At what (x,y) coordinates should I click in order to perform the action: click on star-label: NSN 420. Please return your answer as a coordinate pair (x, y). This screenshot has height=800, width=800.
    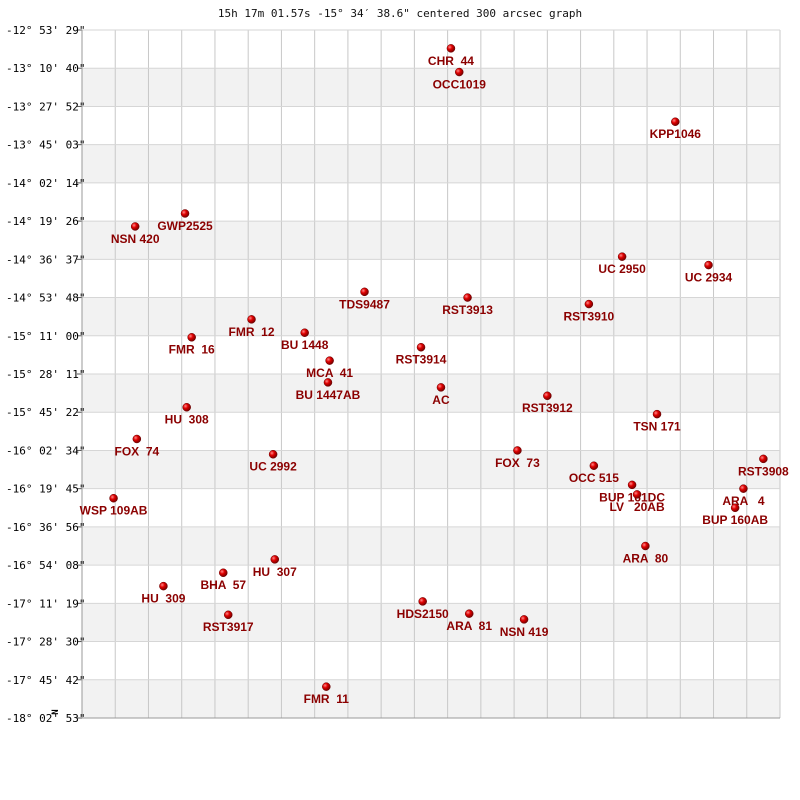
    Looking at the image, I should click on (135, 239).